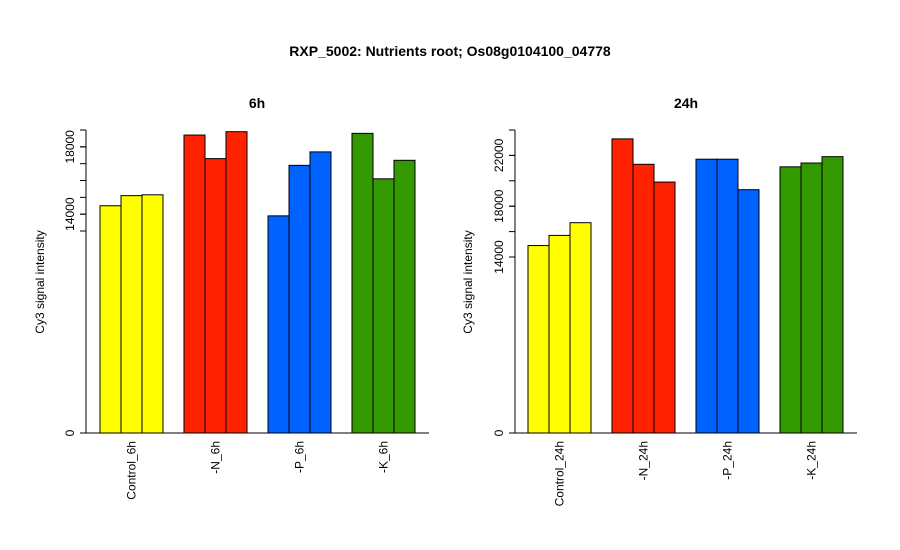 Image resolution: width=900 pixels, height=550 pixels. I want to click on y-axis-label-6h: Cy3 signal intensity, so click(40, 281).